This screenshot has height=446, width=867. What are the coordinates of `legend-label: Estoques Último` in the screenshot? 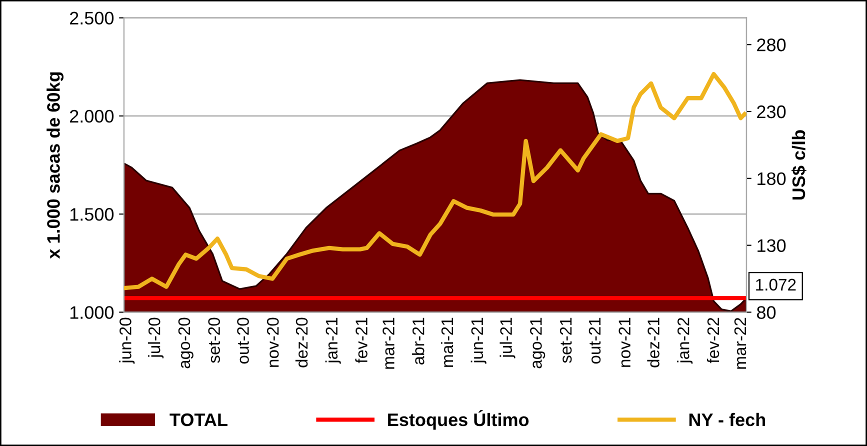 It's located at (458, 420).